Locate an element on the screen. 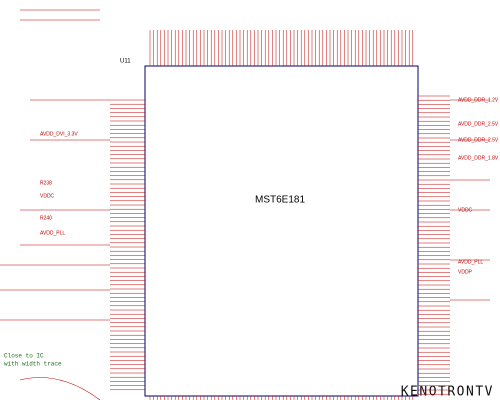 This screenshot has width=500, height=400. net-label: VDDP is located at coordinates (465, 272).